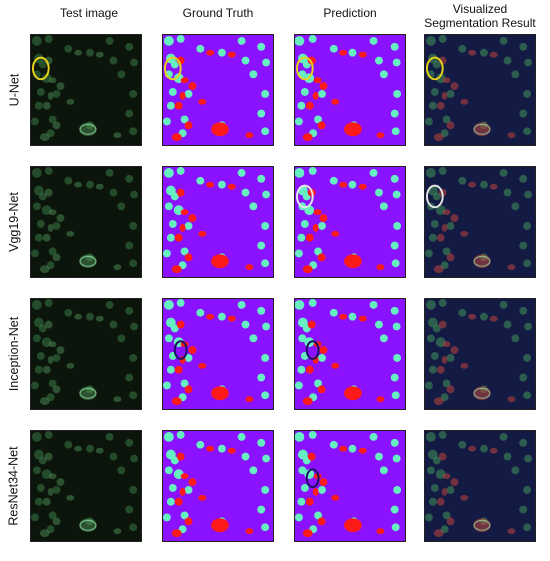  I want to click on panel-resnet34-net-ground-truth, so click(218, 486).